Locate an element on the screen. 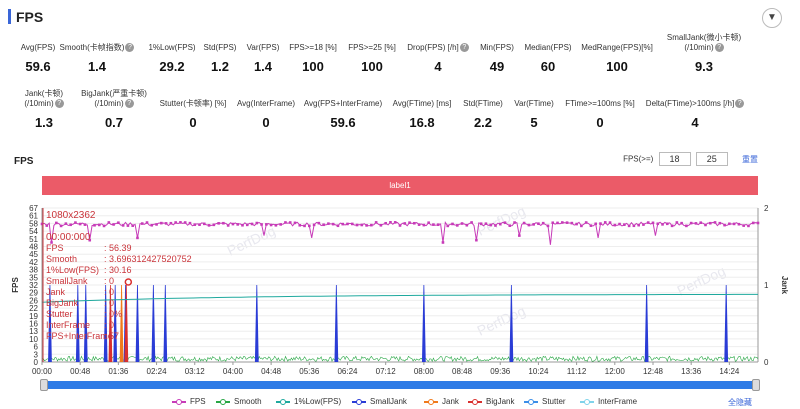 The height and width of the screenshot is (409, 800). stat-label-text: FPS>=25 [%] is located at coordinates (372, 47).